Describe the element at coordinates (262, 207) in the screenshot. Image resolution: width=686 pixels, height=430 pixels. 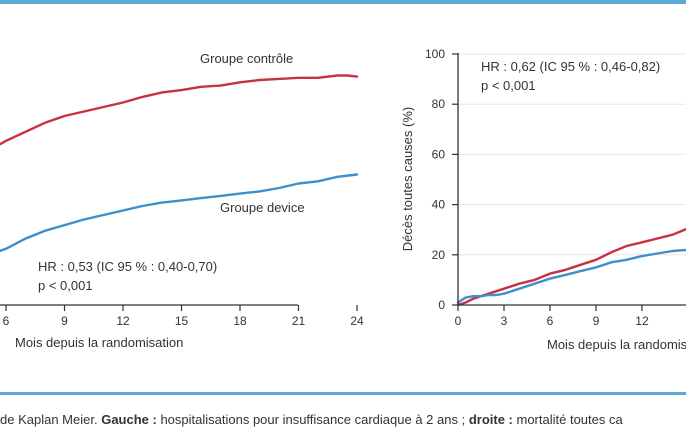
I see `left-legend-device: Groupe device` at that location.